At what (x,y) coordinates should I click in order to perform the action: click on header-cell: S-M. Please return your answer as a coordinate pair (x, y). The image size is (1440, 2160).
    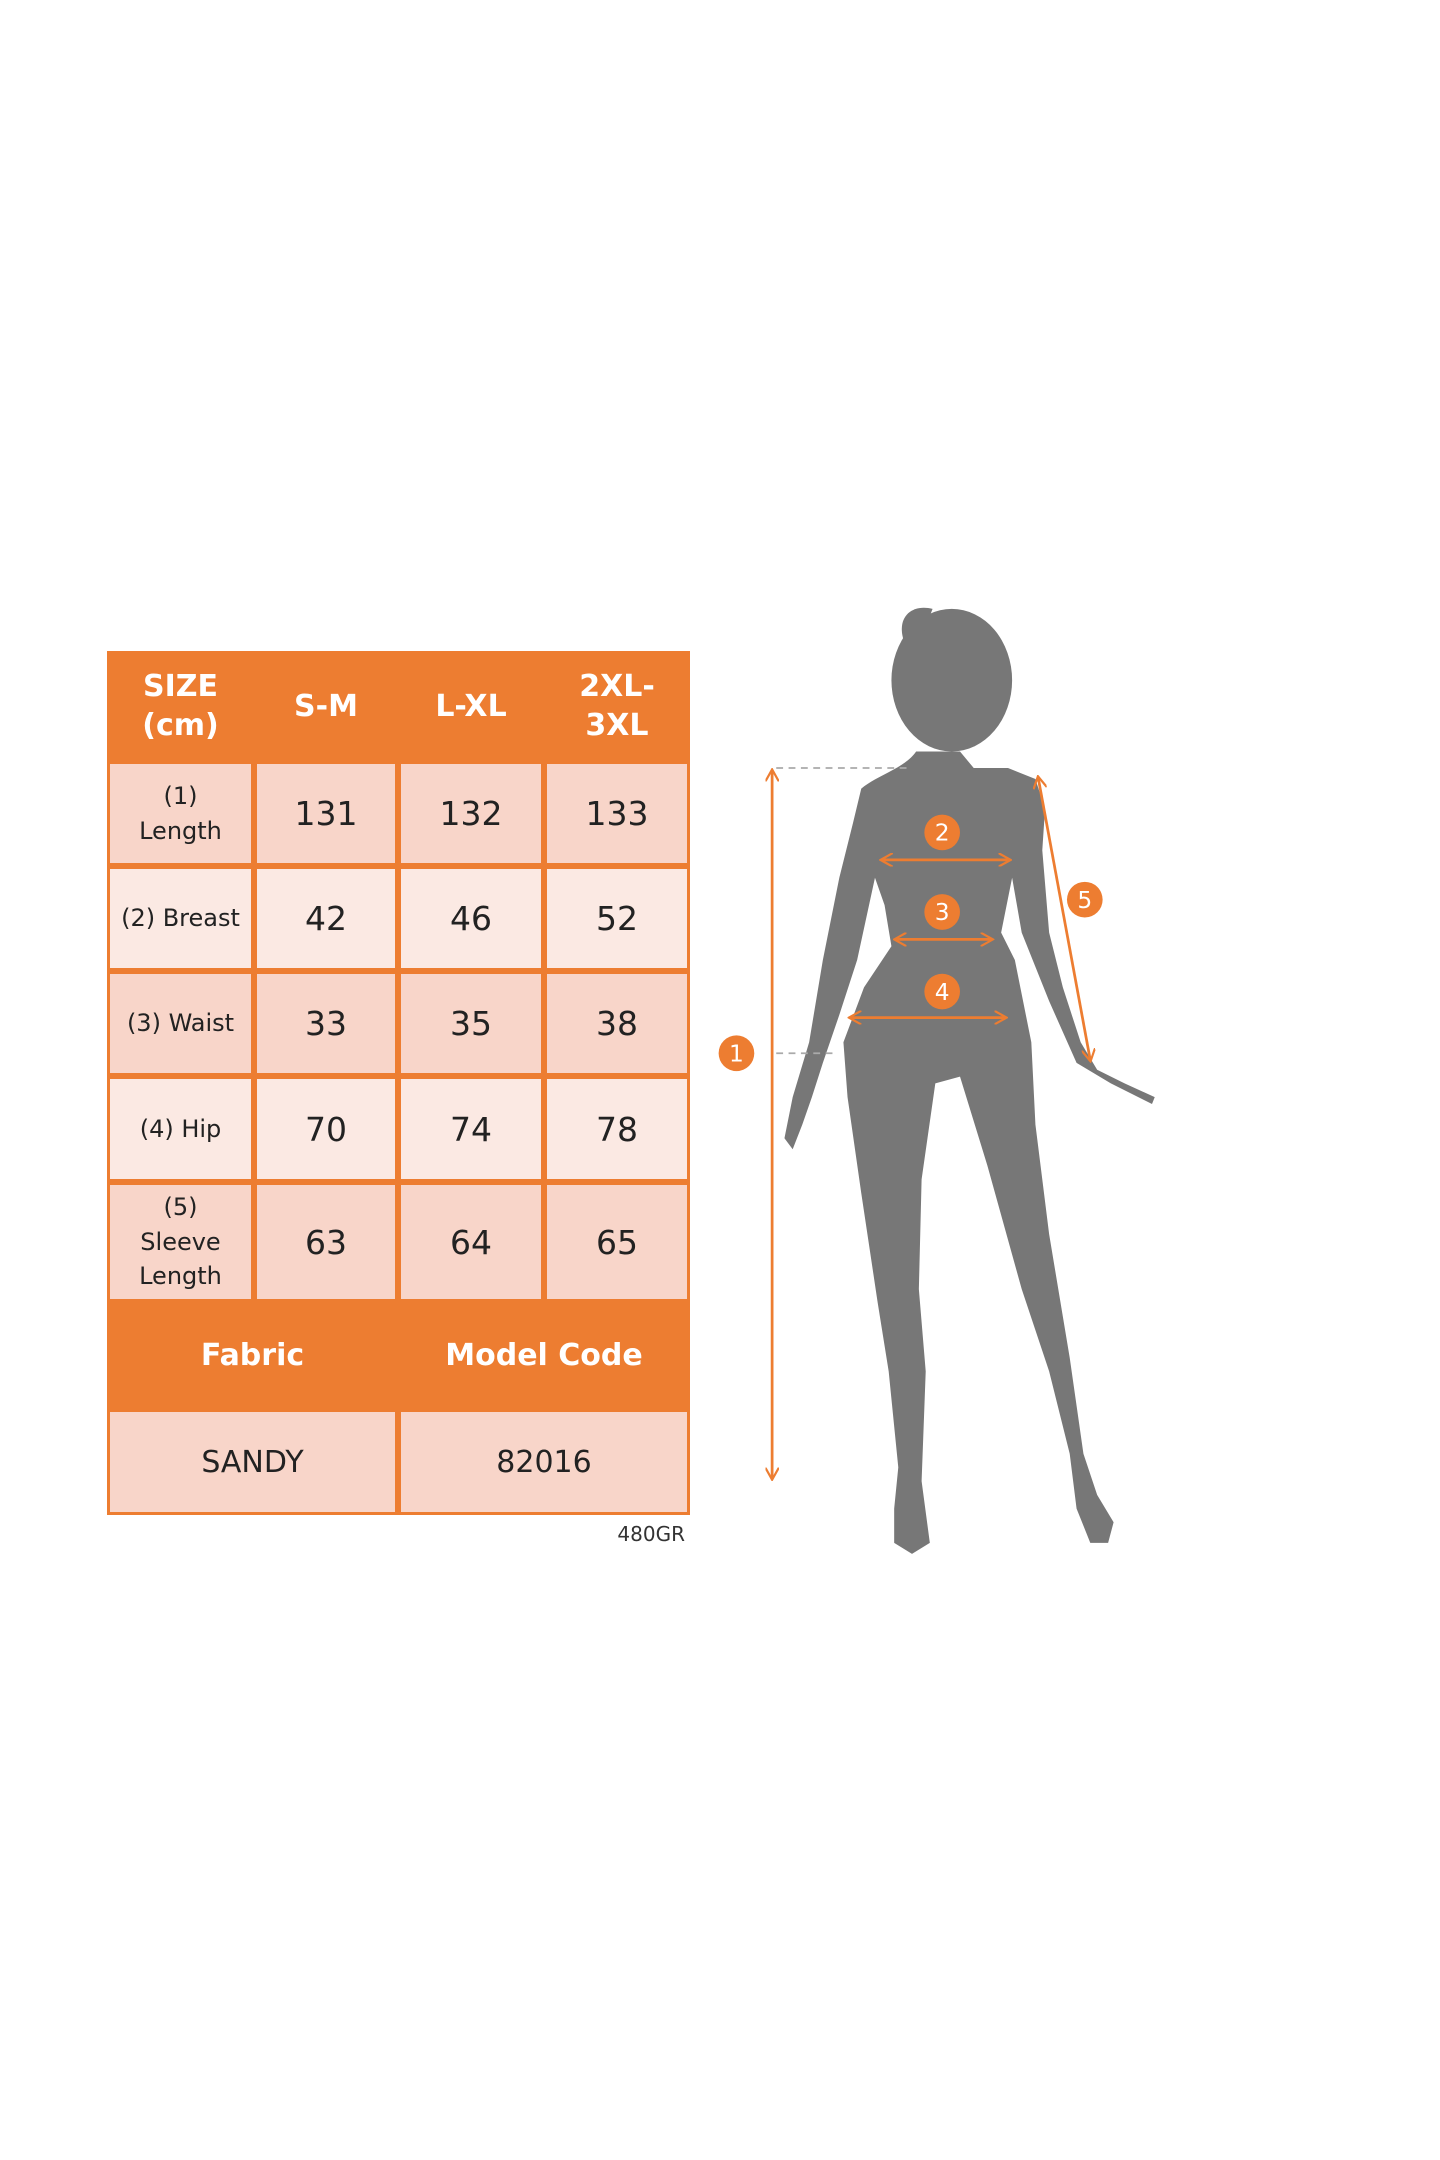
    Looking at the image, I should click on (326, 706).